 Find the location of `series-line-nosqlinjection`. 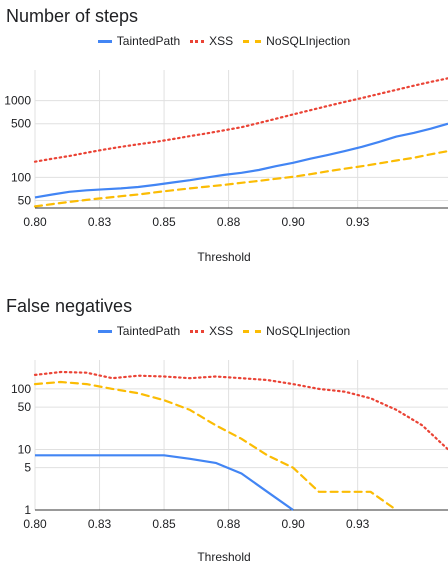

series-line-nosqlinjection is located at coordinates (240, 179).